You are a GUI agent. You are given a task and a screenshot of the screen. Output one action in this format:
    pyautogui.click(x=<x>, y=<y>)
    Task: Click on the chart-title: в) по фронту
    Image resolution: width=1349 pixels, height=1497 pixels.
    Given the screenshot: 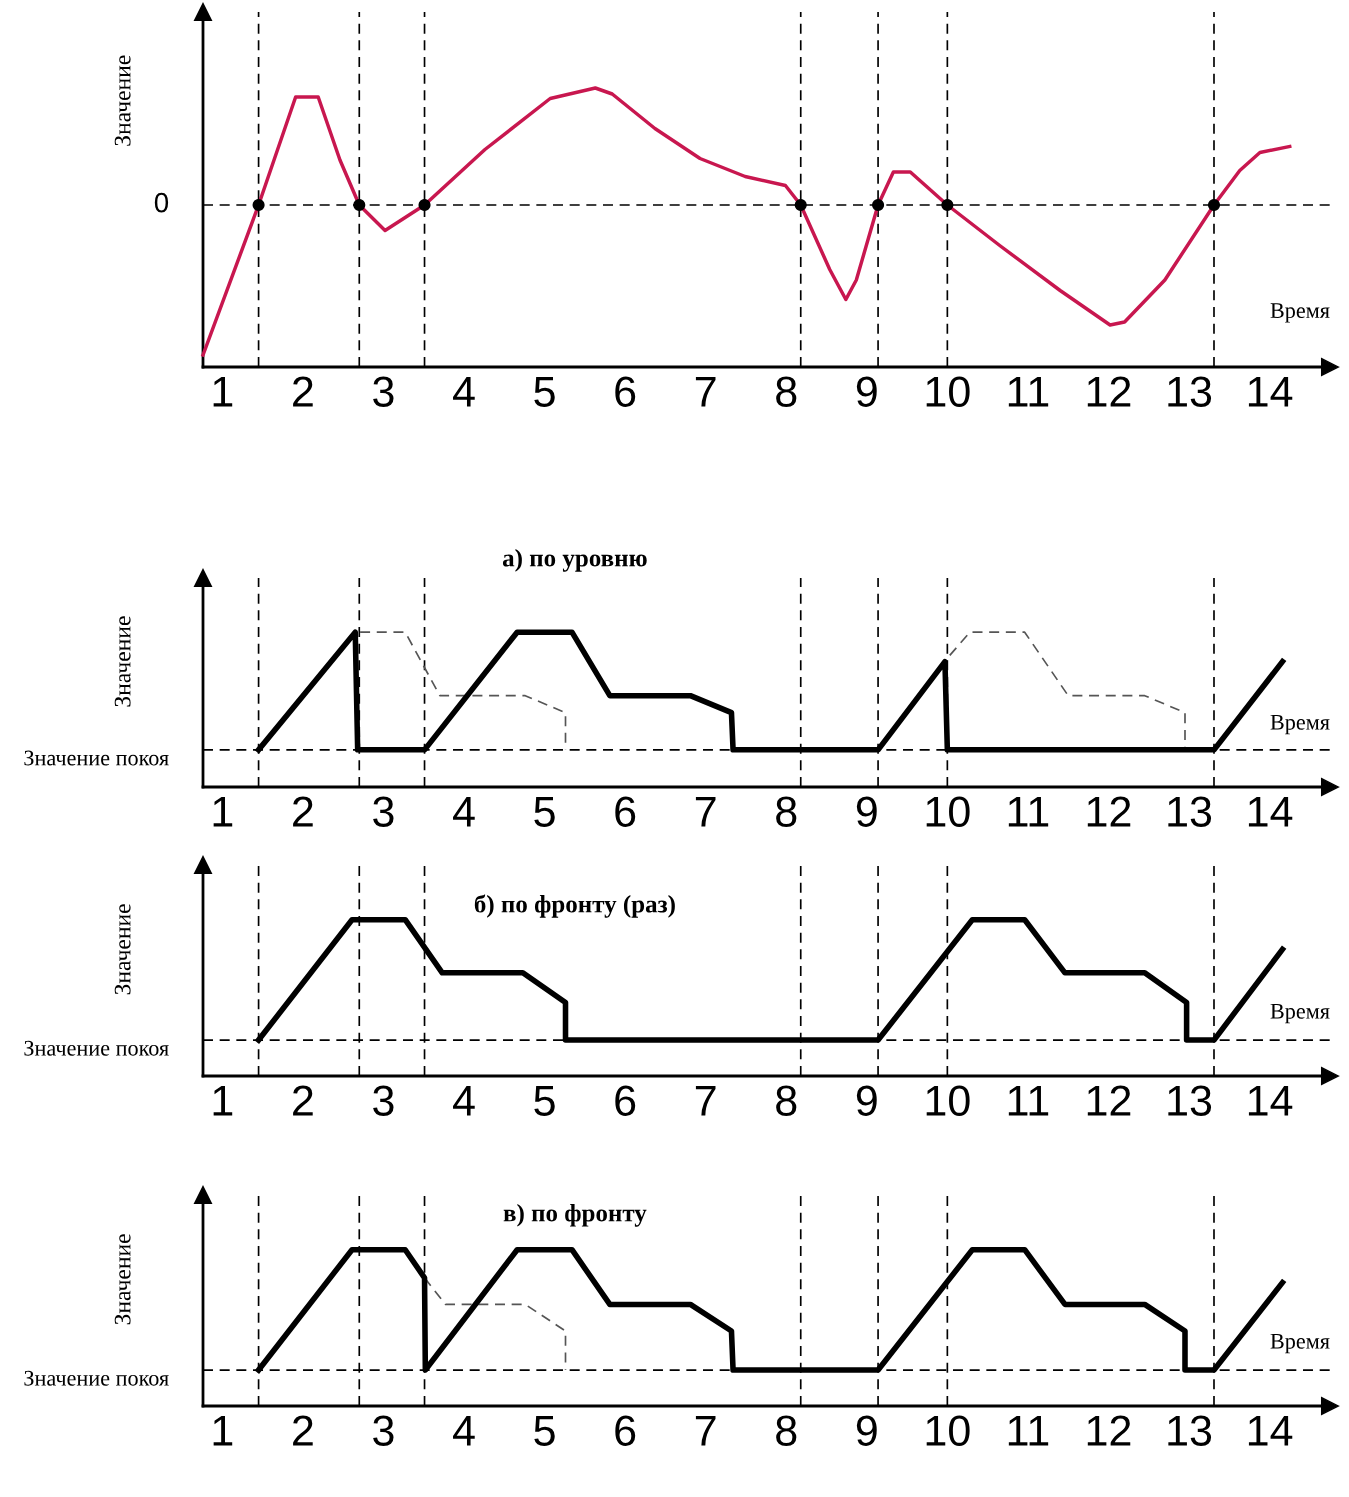 What is the action you would take?
    pyautogui.click(x=575, y=1215)
    